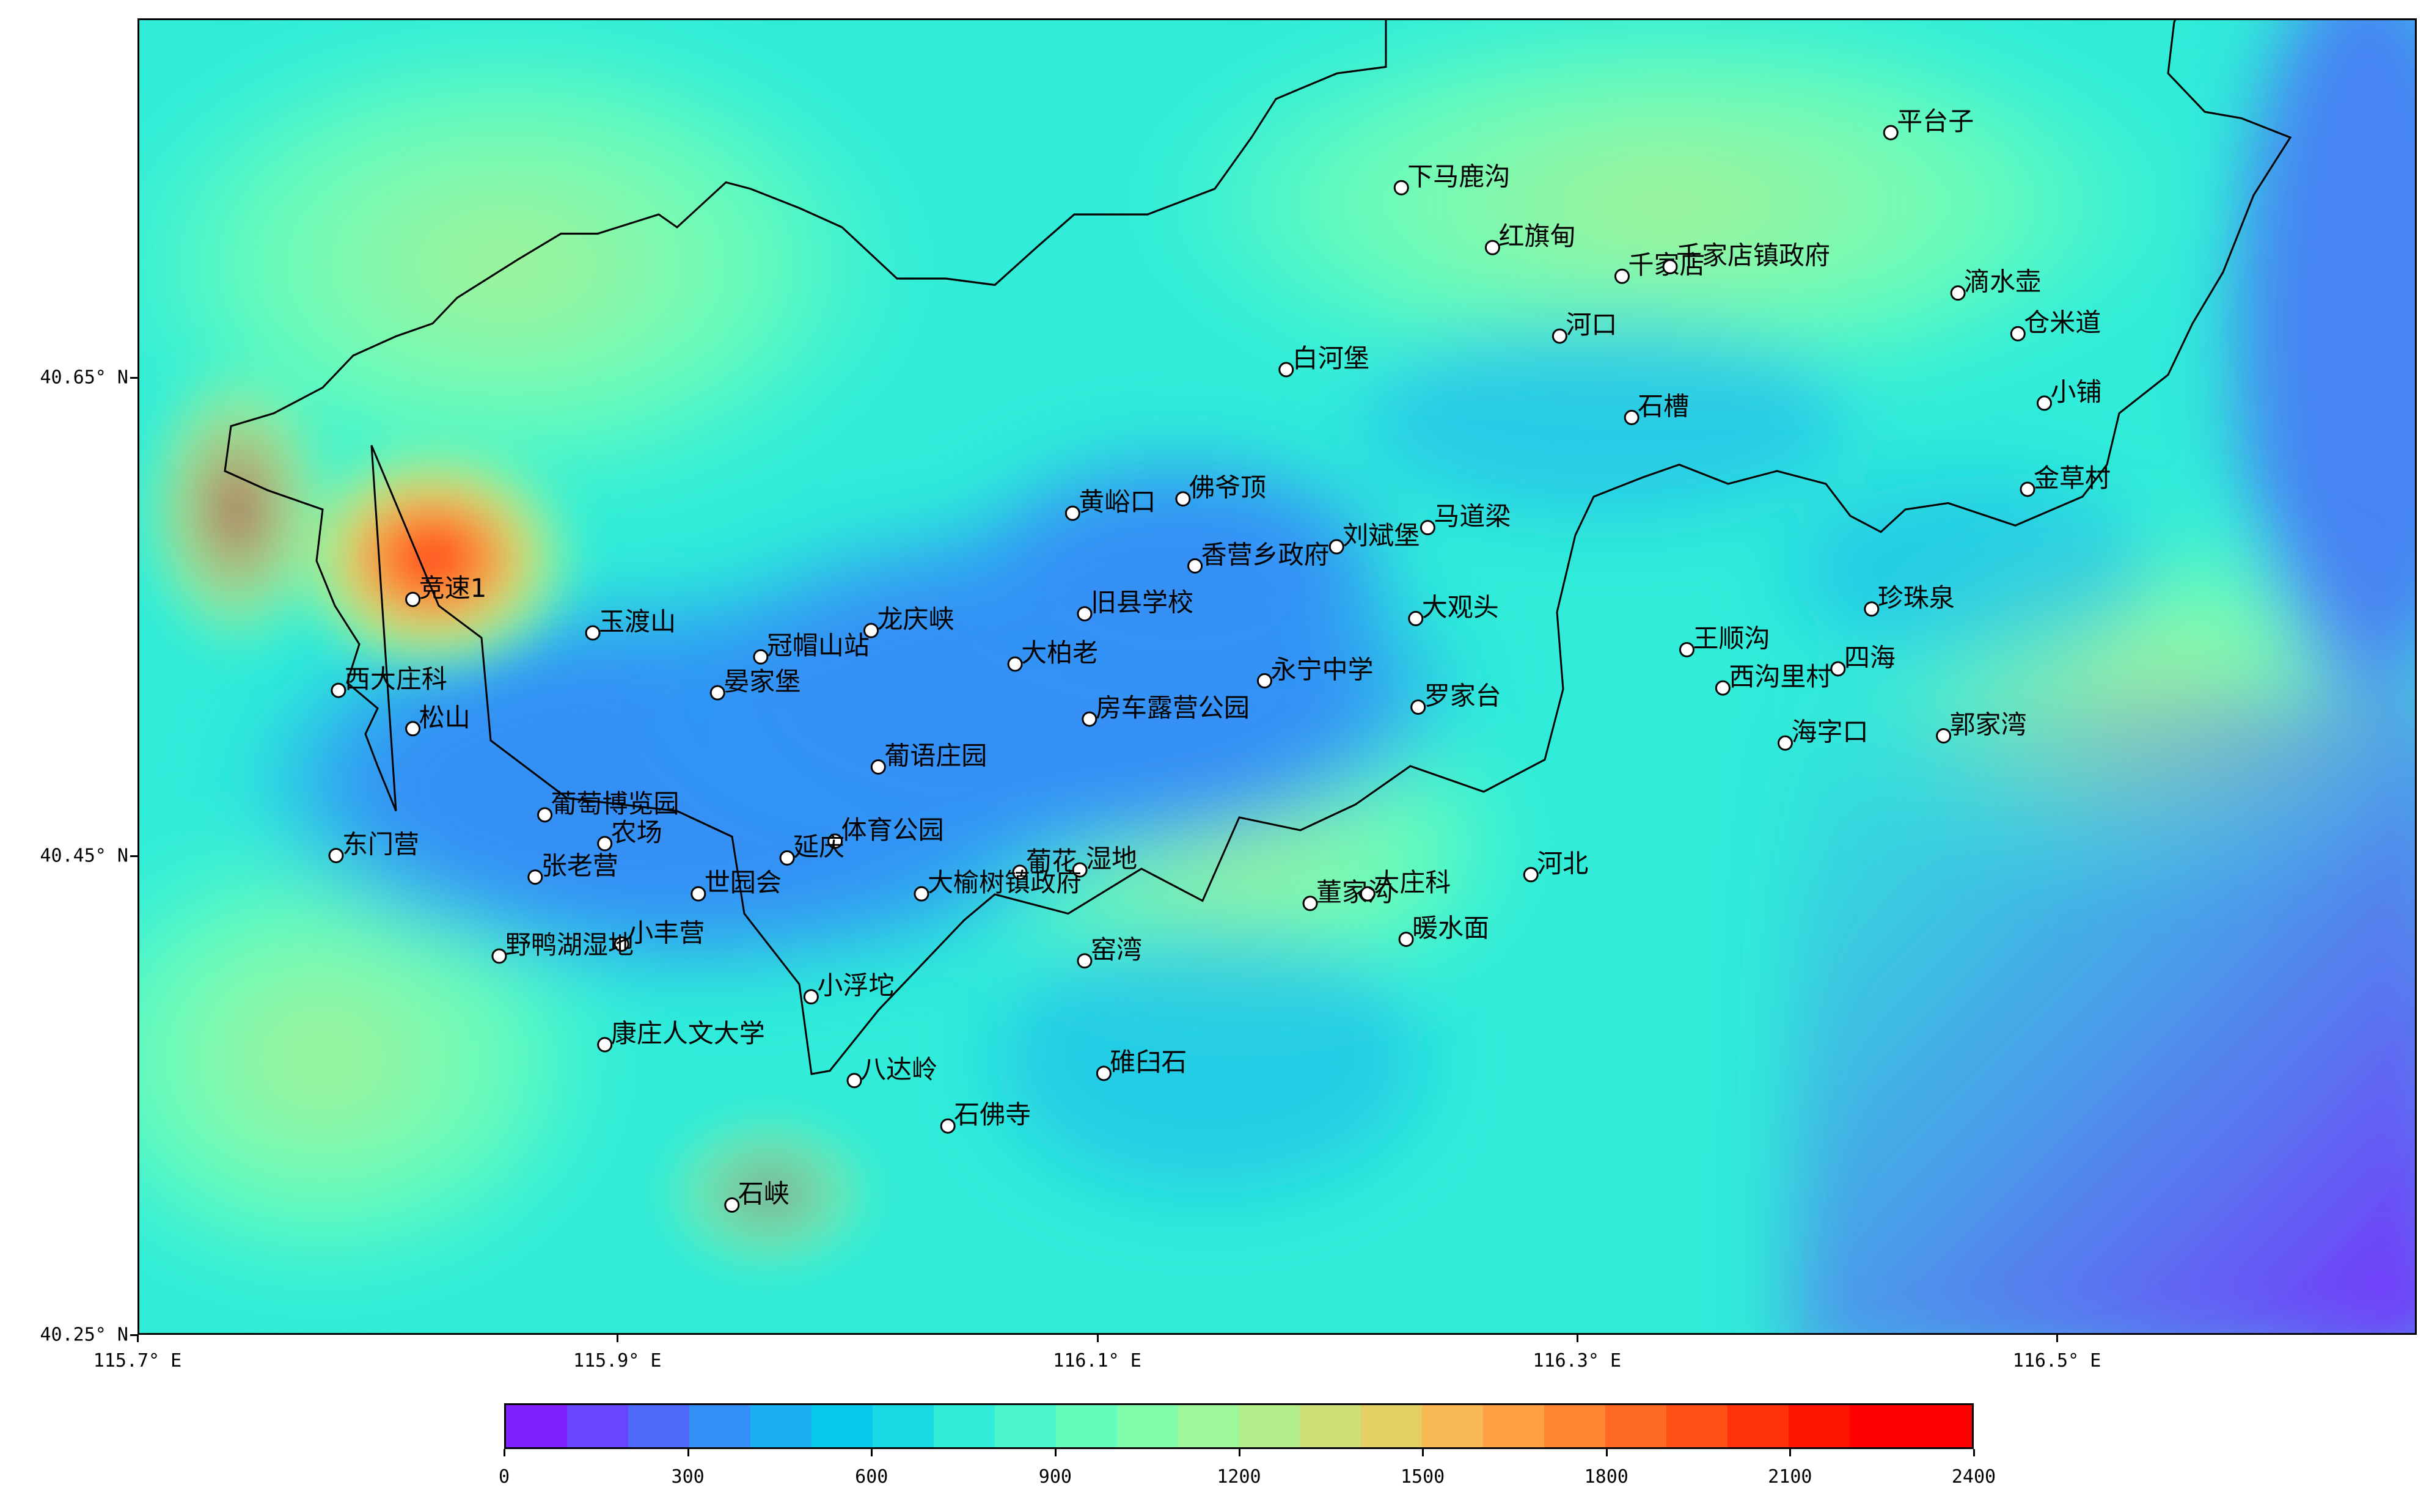 The image size is (2429, 1512). What do you see at coordinates (1577, 1360) in the screenshot?
I see `lon-tick-label: 116.3° E` at bounding box center [1577, 1360].